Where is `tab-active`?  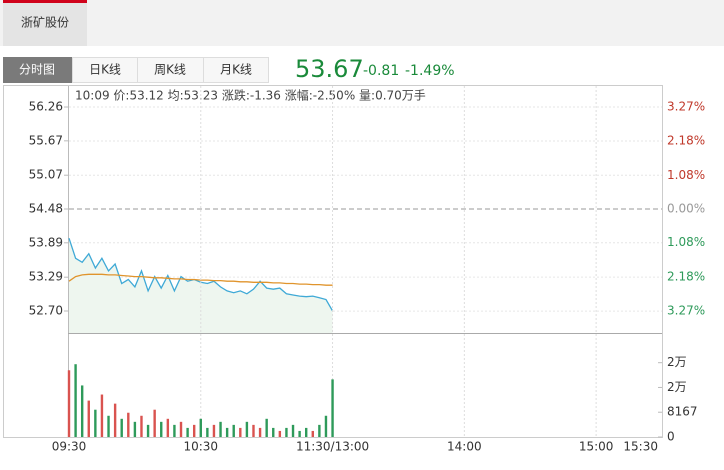 tab-active is located at coordinates (37, 70).